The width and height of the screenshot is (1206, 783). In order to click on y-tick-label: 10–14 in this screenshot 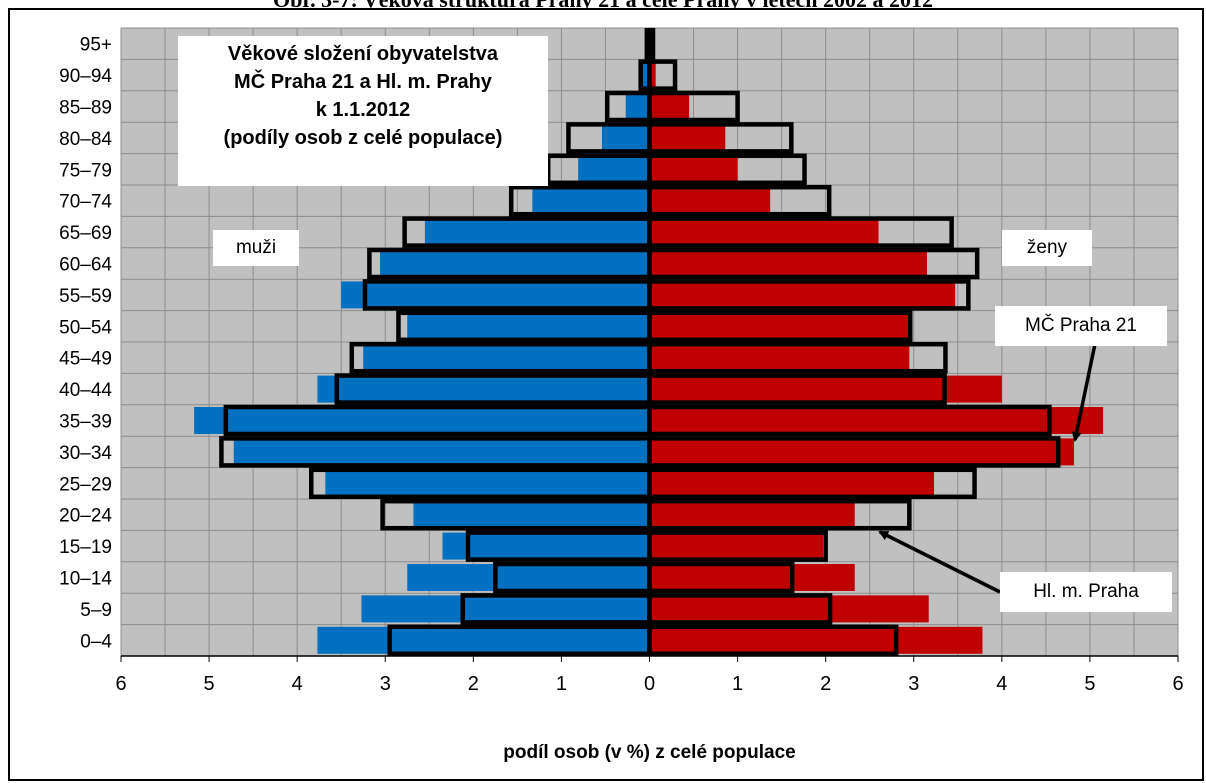, I will do `click(85, 579)`.